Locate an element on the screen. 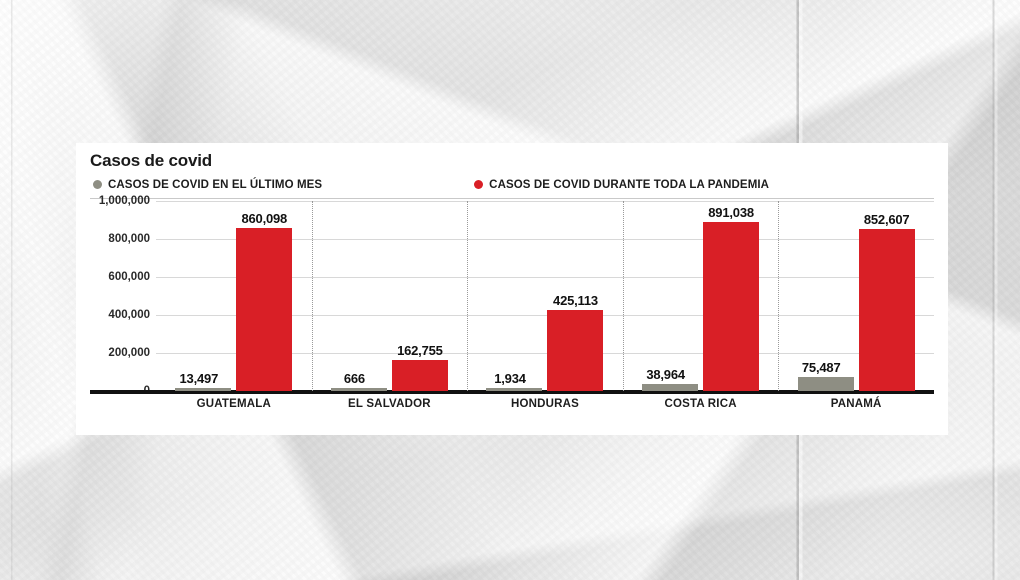 The image size is (1020, 580). bar-column: 38,964 is located at coordinates (670, 296).